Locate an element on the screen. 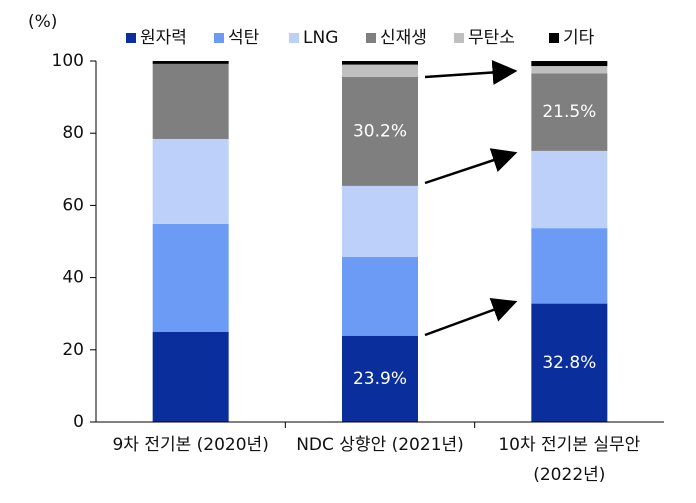 This screenshot has height=503, width=696. data-label: 23.9% is located at coordinates (380, 379).